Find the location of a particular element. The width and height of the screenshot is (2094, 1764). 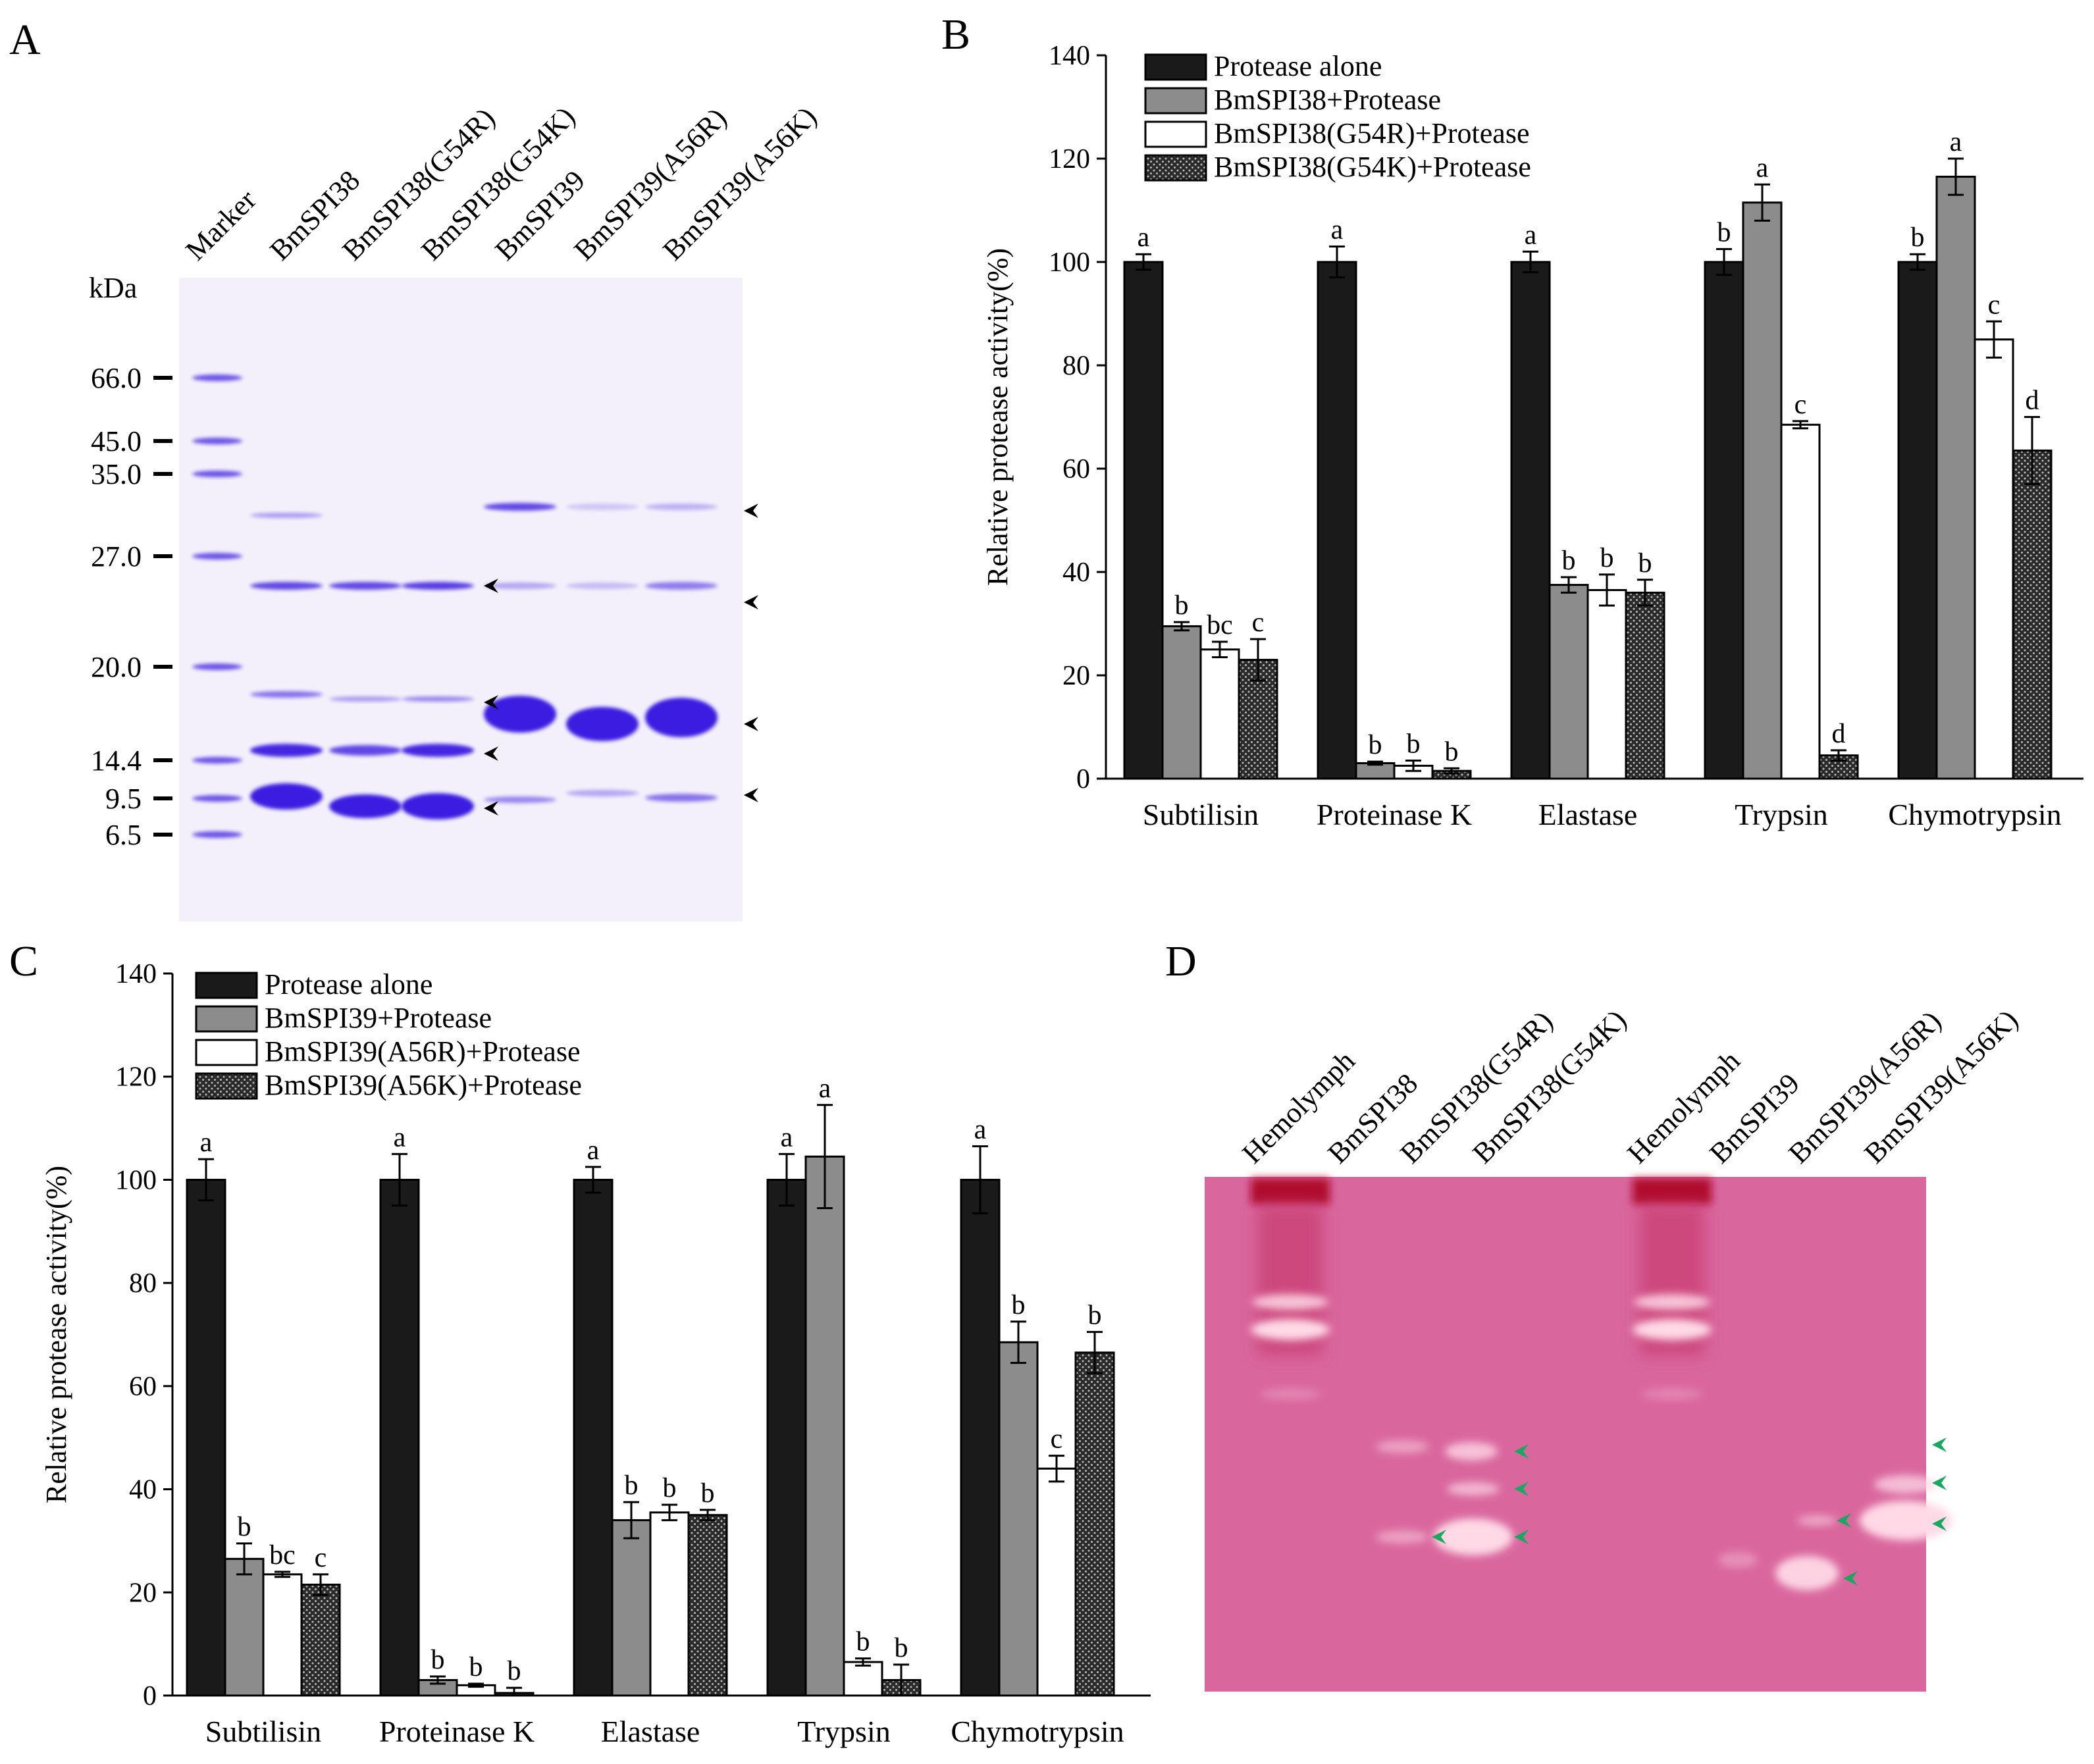

marker-label: 20.0 is located at coordinates (116, 667).